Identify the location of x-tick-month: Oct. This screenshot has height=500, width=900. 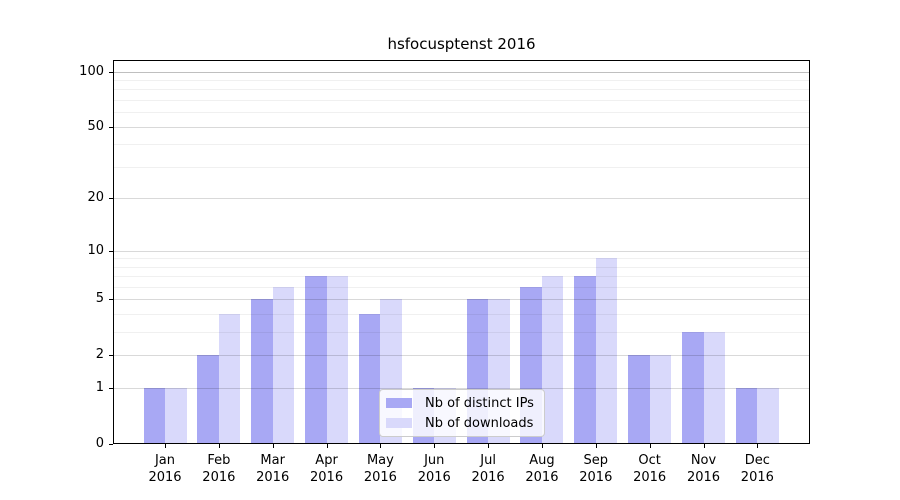
(649, 460).